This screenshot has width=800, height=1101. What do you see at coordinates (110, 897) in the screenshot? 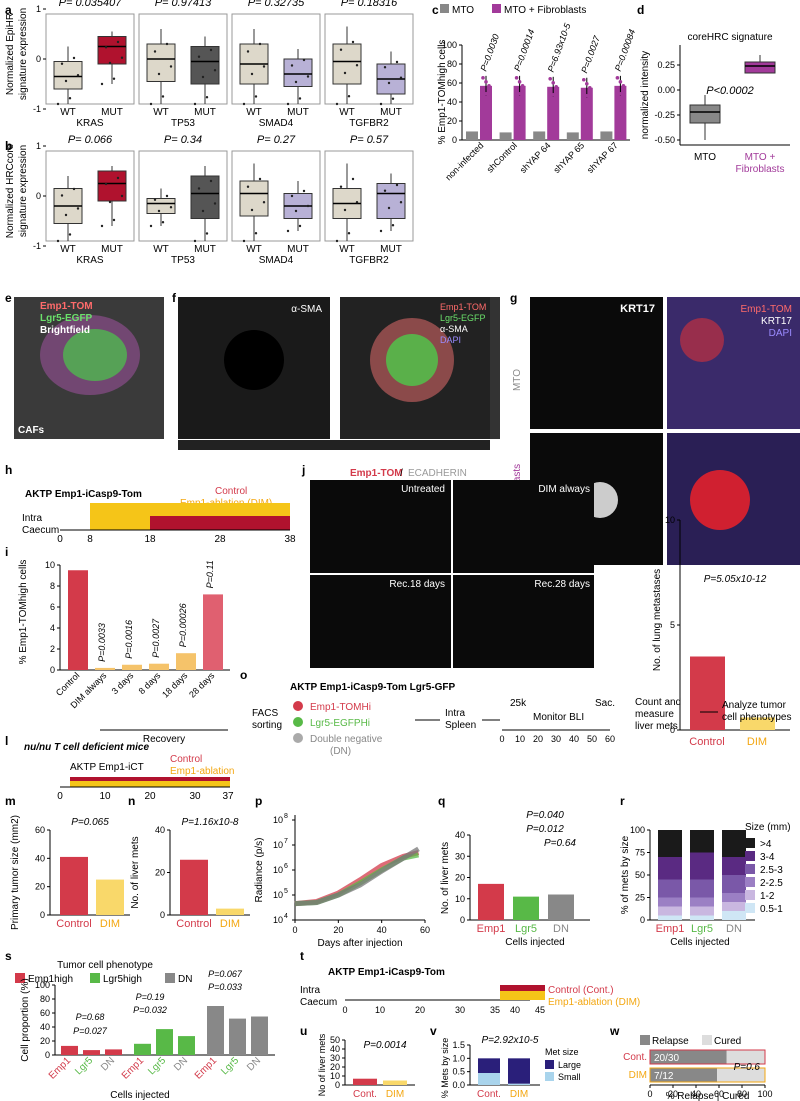
I see `m-bar` at bounding box center [110, 897].